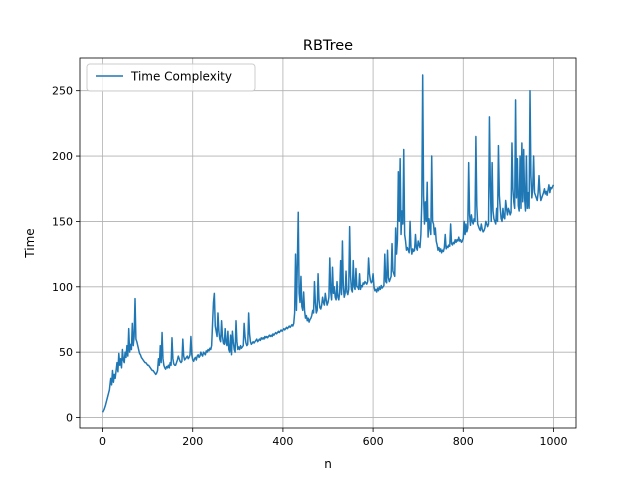 The image size is (640, 480). I want to click on x-tick-label: 600, so click(373, 441).